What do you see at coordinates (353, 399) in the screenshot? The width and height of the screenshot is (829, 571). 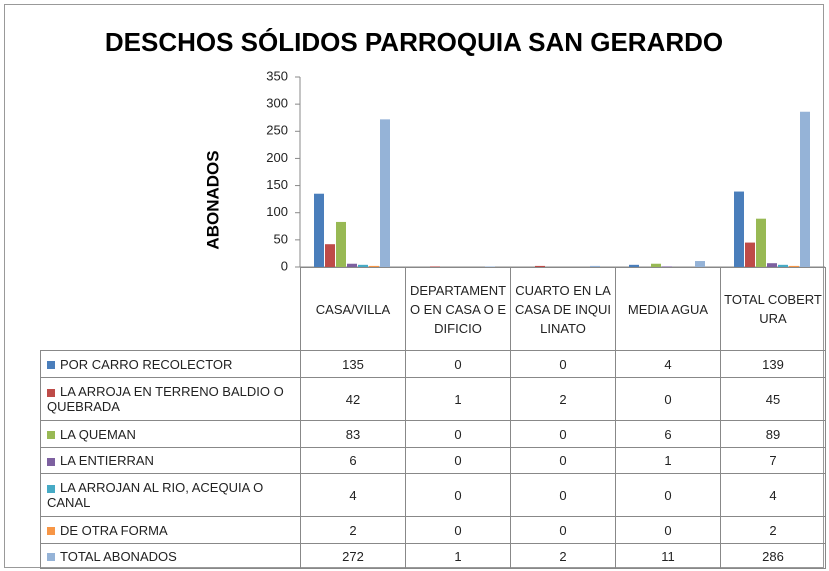 I see `value-cell: 42` at bounding box center [353, 399].